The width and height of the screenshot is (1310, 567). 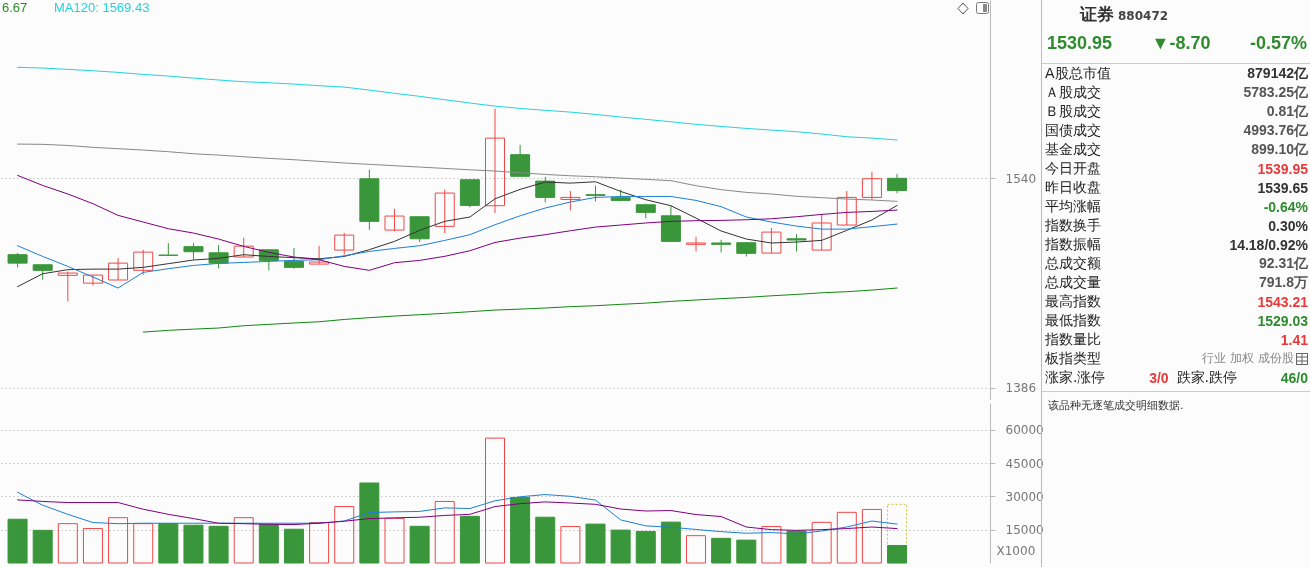 What do you see at coordinates (1016, 550) in the screenshot?
I see `y-axis-title: X1000` at bounding box center [1016, 550].